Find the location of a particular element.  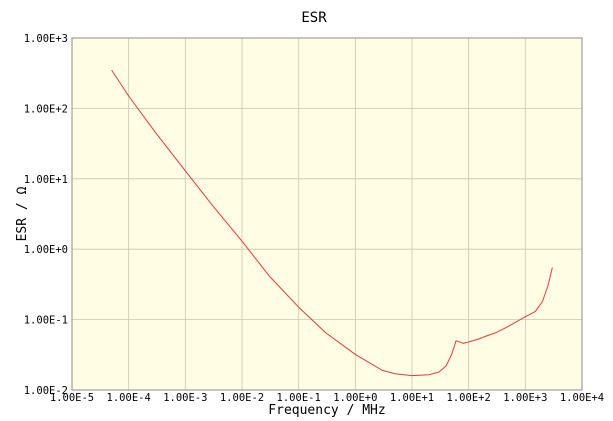

x-tick-label: 1.00E+1 is located at coordinates (412, 398).